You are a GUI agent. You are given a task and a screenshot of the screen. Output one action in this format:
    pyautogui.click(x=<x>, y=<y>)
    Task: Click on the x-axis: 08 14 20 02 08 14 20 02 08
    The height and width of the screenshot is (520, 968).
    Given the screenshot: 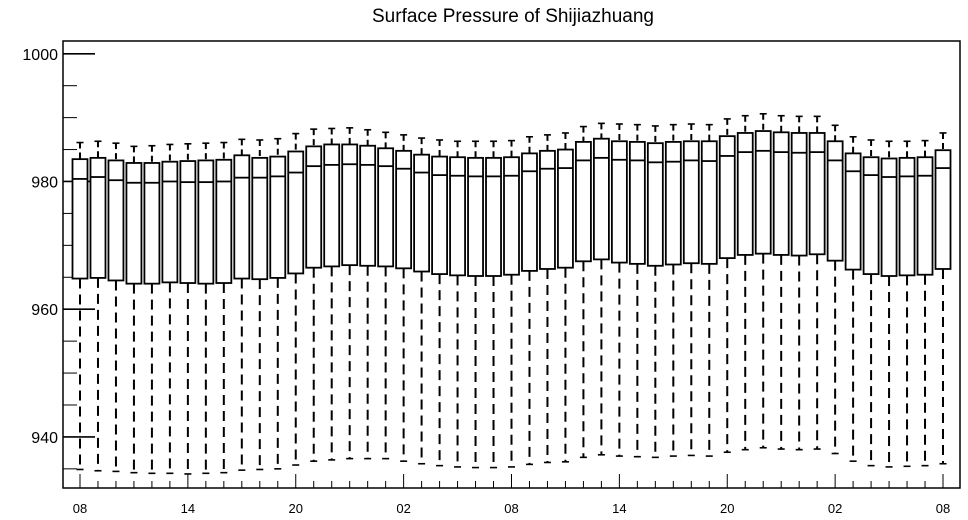 What is the action you would take?
    pyautogui.click(x=511, y=495)
    